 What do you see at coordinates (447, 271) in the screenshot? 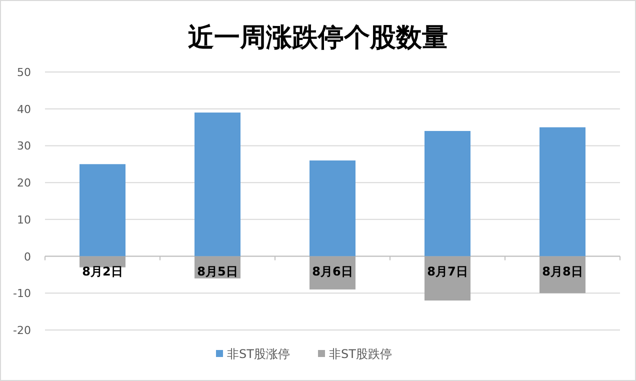
I see `x-tick-label: 8月7日` at bounding box center [447, 271].